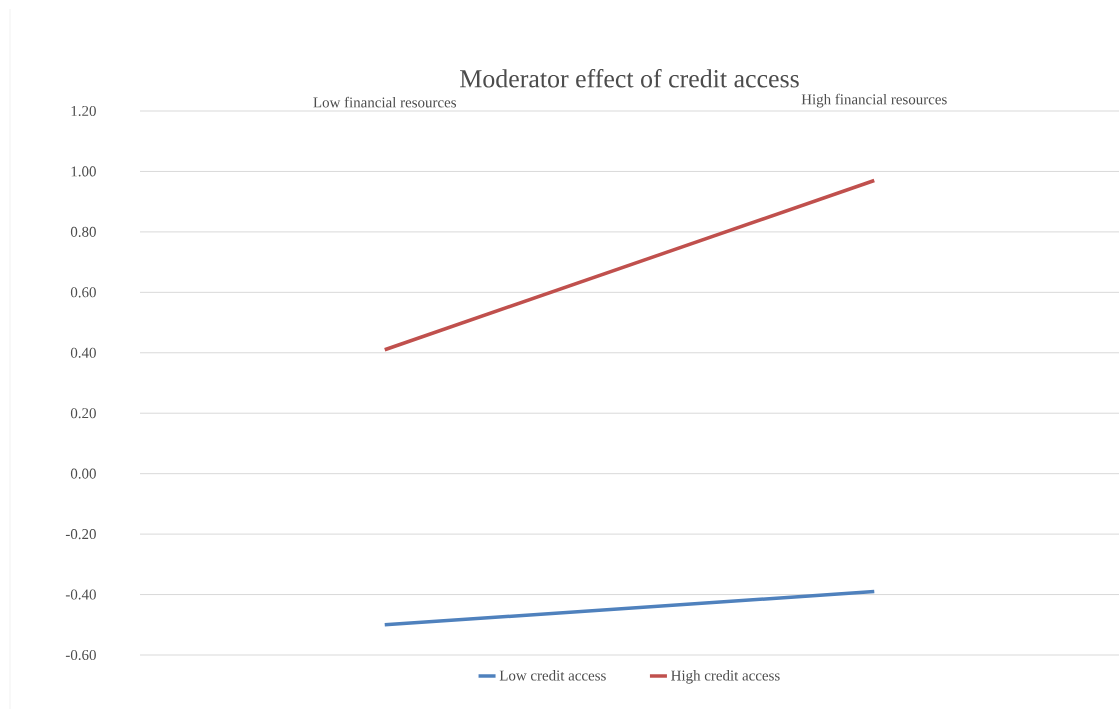 This screenshot has height=709, width=1119. Describe the element at coordinates (83, 171) in the screenshot. I see `y-tick-label: 1.00` at that location.